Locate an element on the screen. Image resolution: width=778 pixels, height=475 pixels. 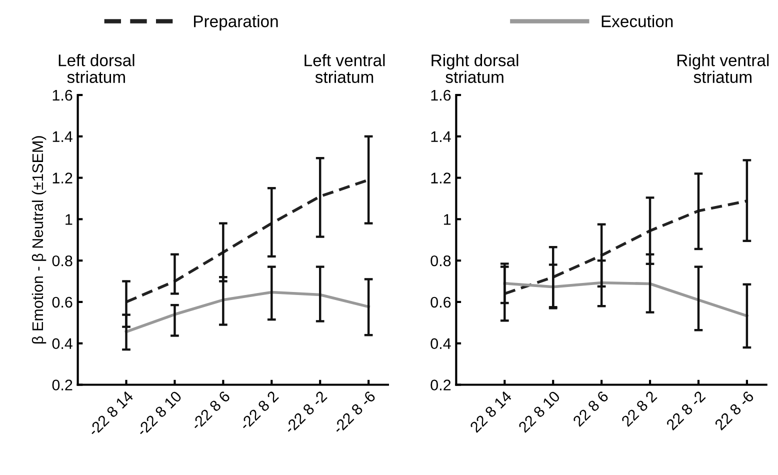
text: Right ventral striatum is located at coordinates (723, 69).